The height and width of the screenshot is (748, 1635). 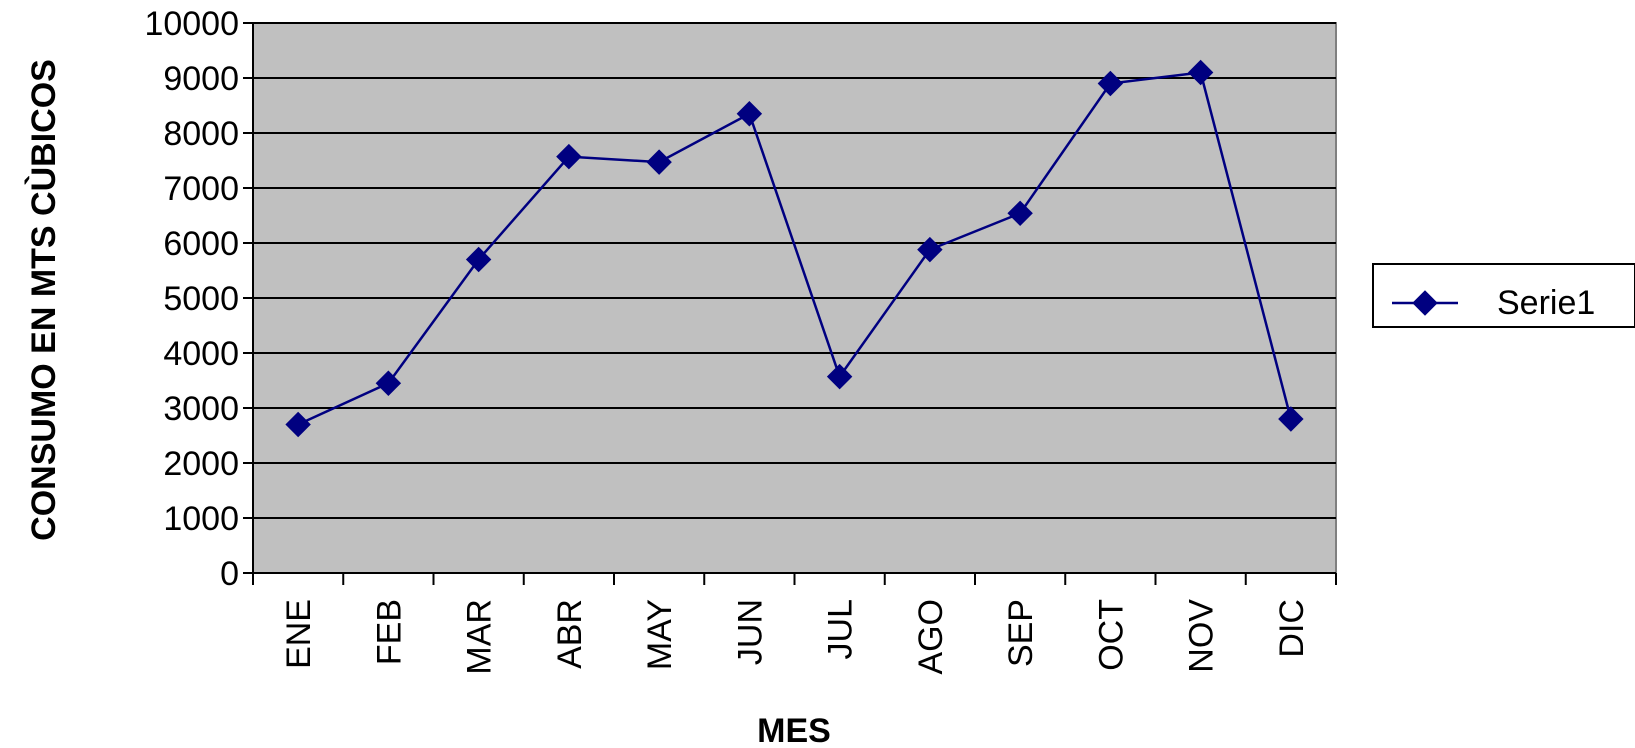 I want to click on x-tick-label: SEP, so click(x=1021, y=633).